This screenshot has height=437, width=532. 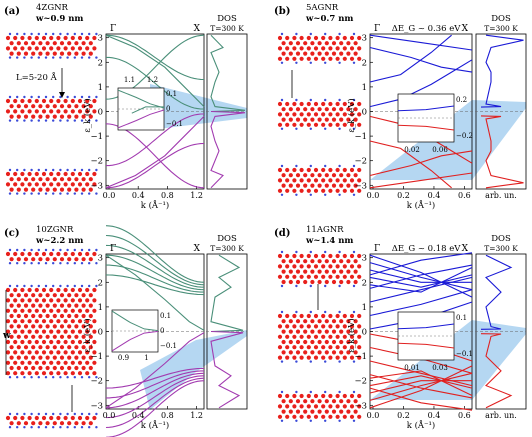 I want to click on ytick-label: 3, so click(x=364, y=39).